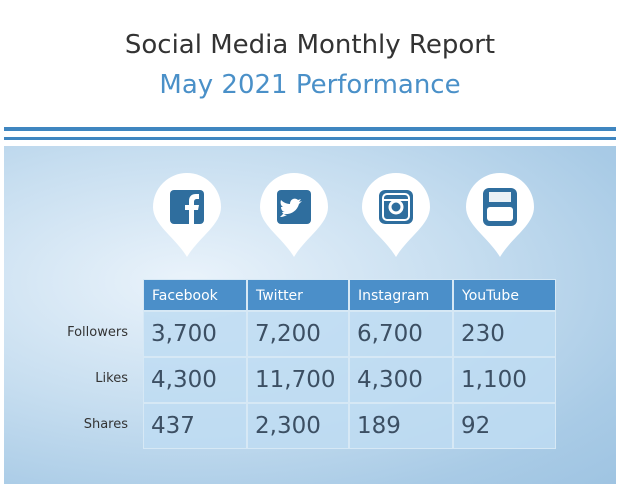 Image resolution: width=620 pixels, height=484 pixels. Describe the element at coordinates (195, 334) in the screenshot. I see `table-cell: 3,700` at that location.